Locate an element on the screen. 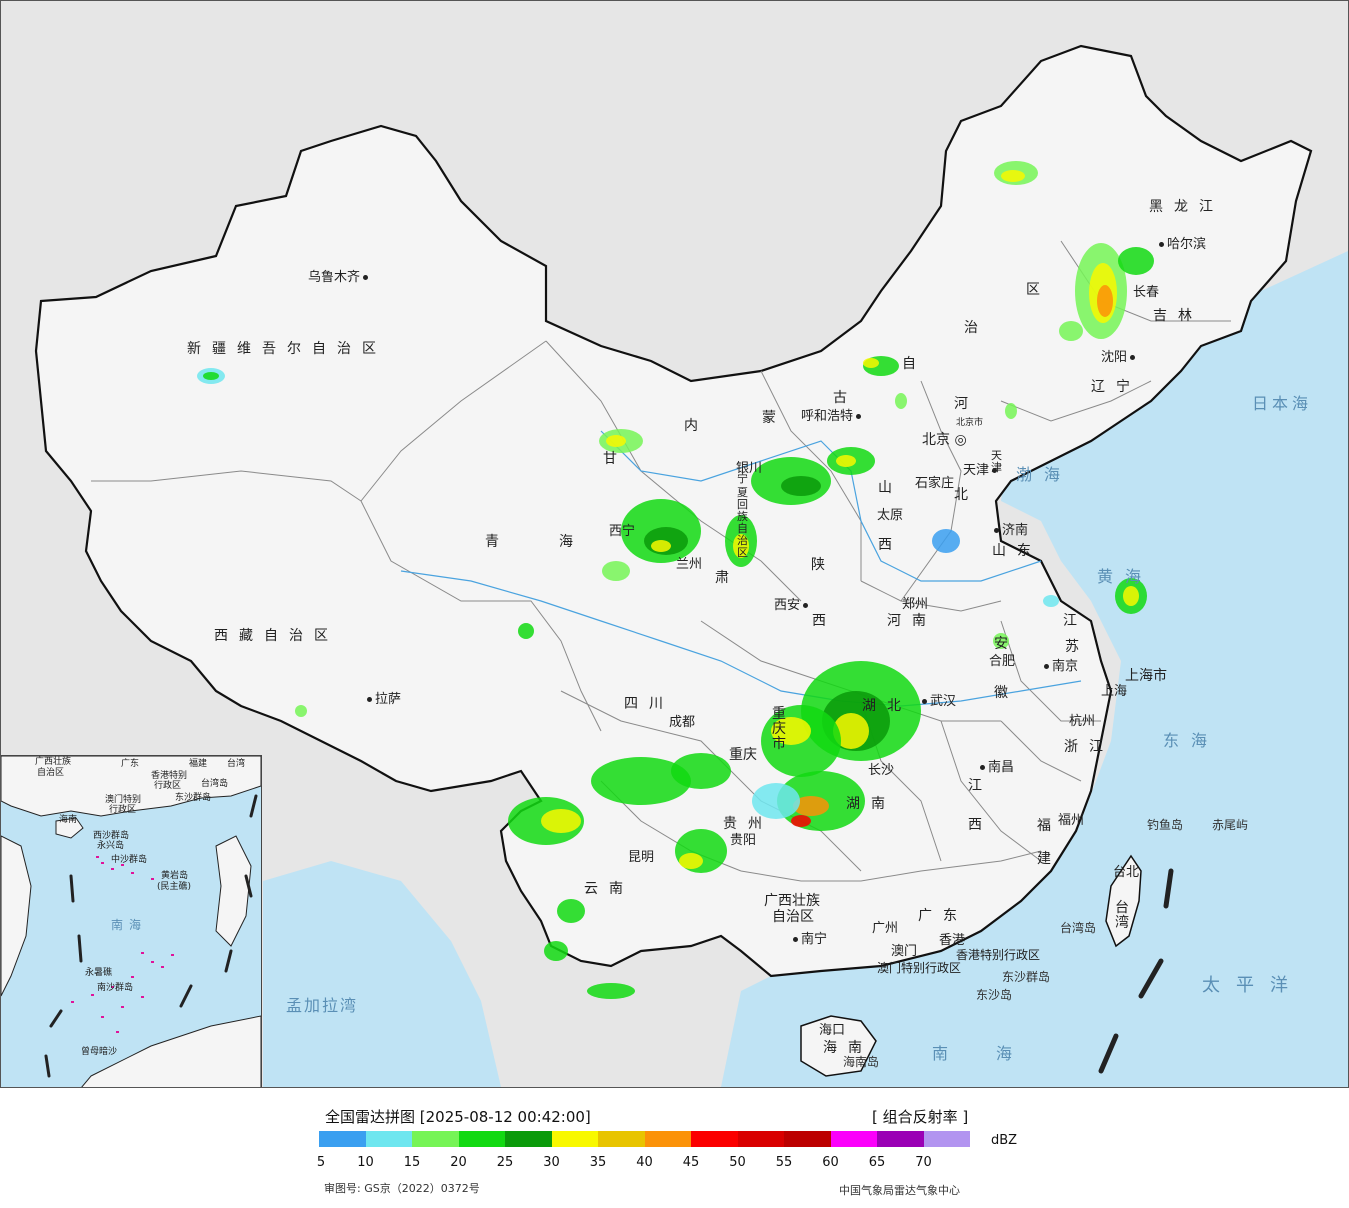 Image resolution: width=1349 pixels, height=1208 pixels. province-label-shanxi-2: 西 is located at coordinates (885, 545).